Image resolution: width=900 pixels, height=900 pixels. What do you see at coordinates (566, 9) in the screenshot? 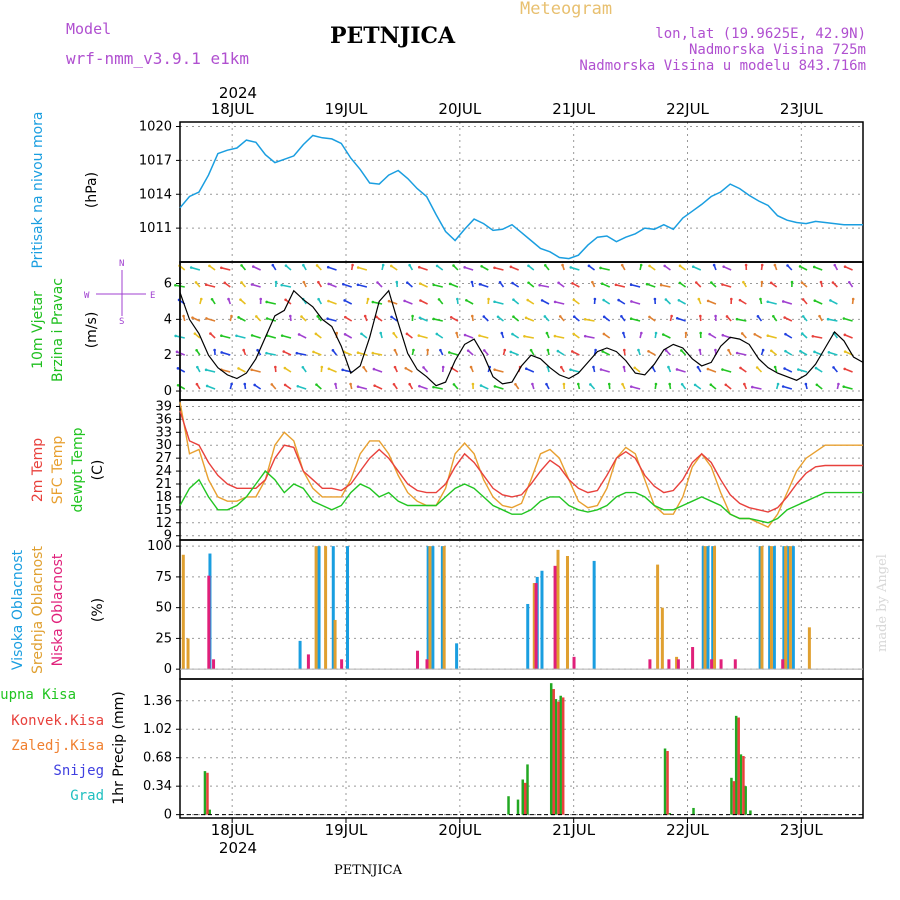
I see `product-title: Meteogram` at bounding box center [566, 9].